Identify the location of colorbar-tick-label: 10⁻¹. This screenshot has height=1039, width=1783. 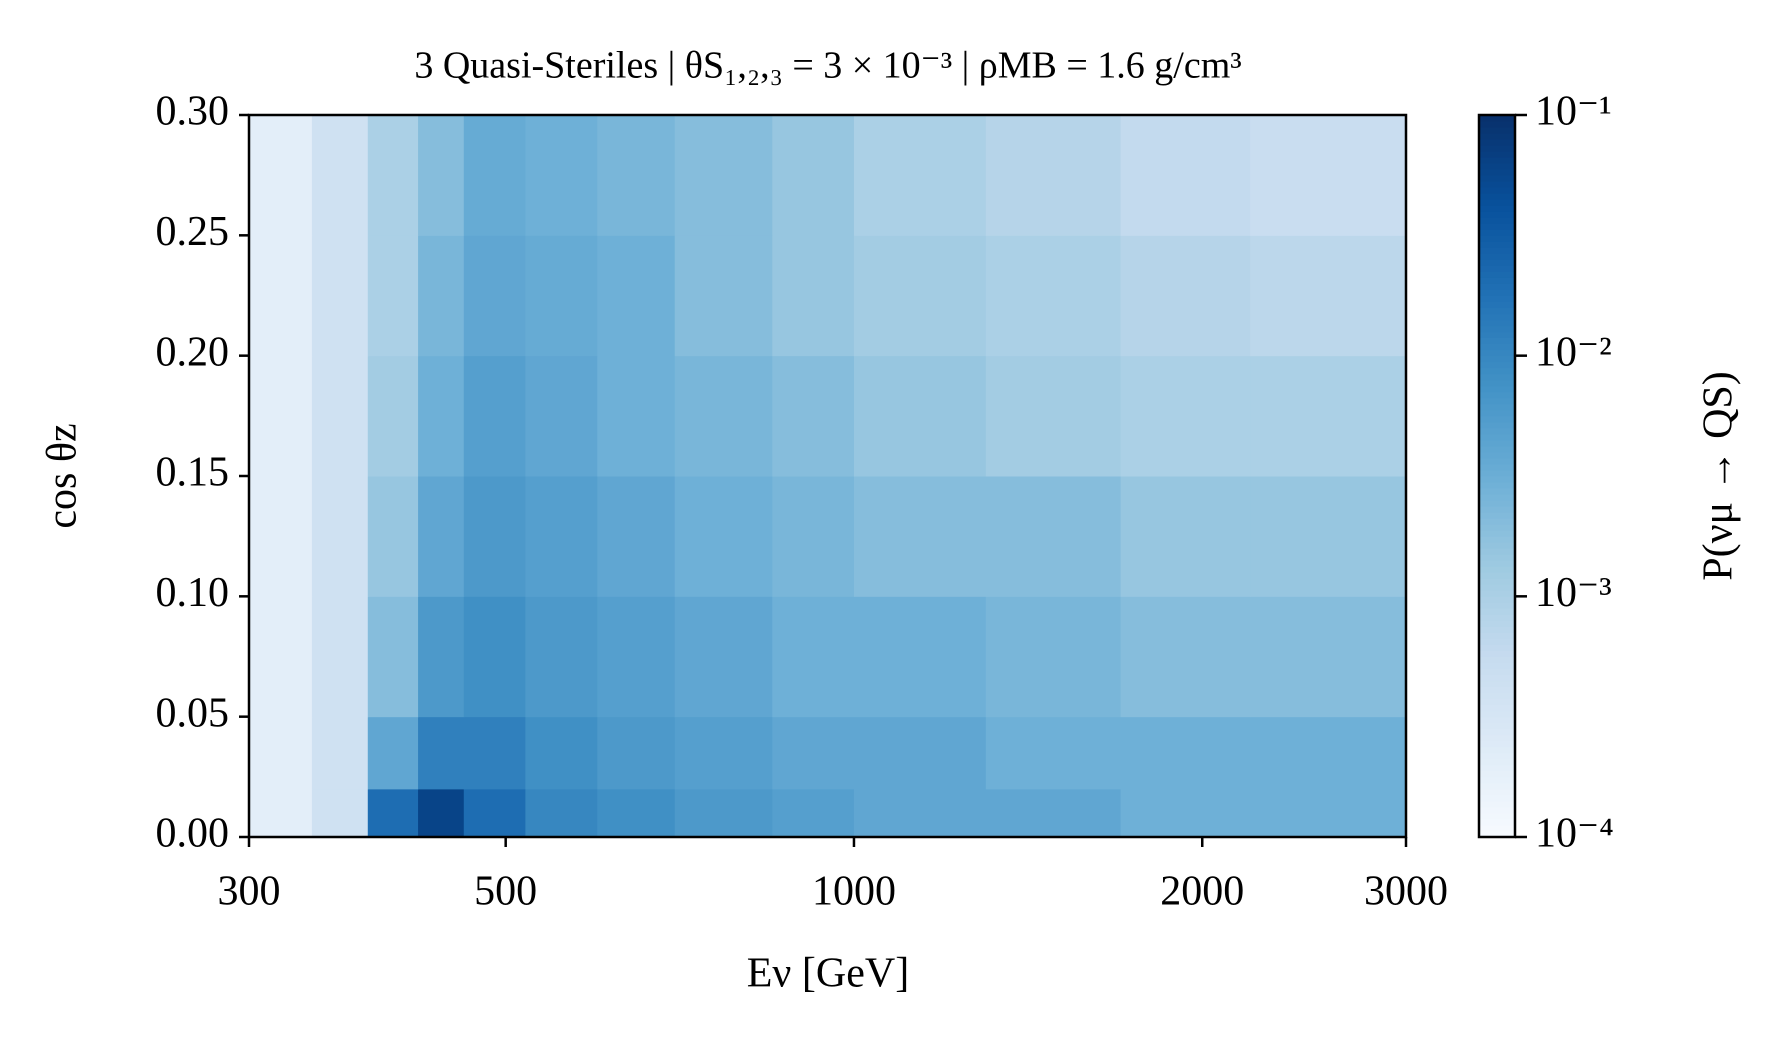
(1573, 112).